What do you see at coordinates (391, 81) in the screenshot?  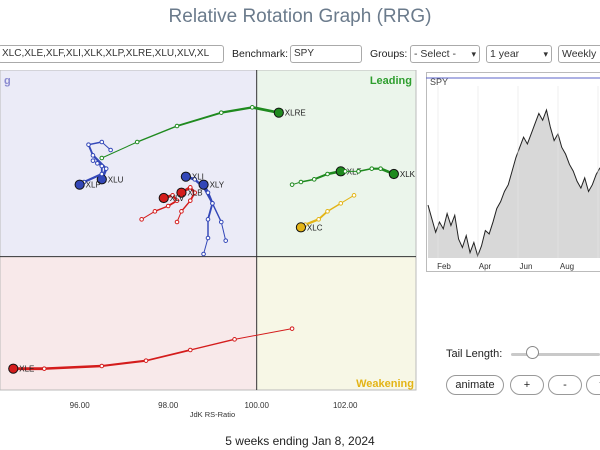 I see `leading-quadrant-label: Leading` at bounding box center [391, 81].